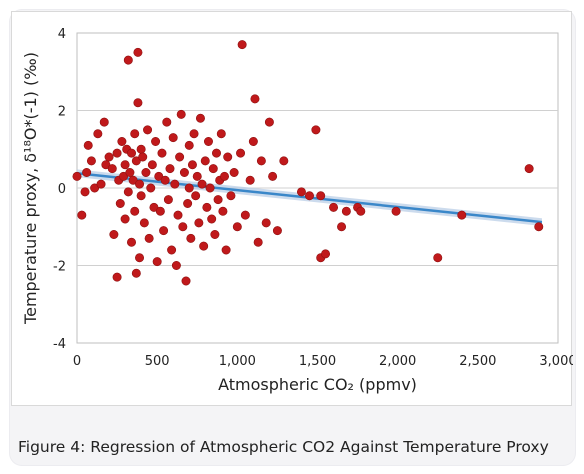 This screenshot has height=474, width=584. I want to click on x-axis-title: Atmospheric CO₂ (ppmv), so click(317, 384).